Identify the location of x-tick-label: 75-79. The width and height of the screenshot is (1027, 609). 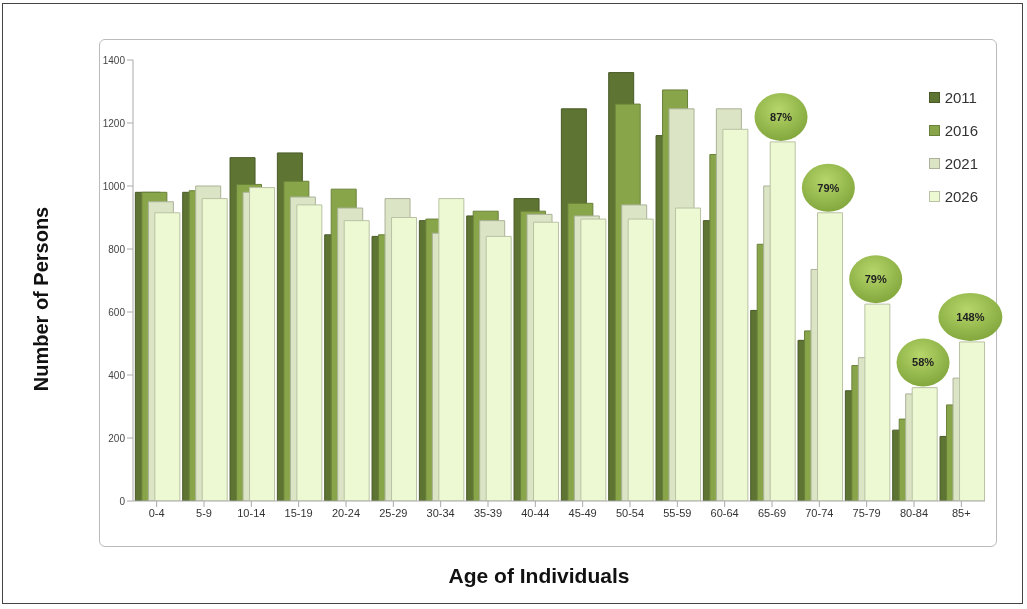
(866, 512).